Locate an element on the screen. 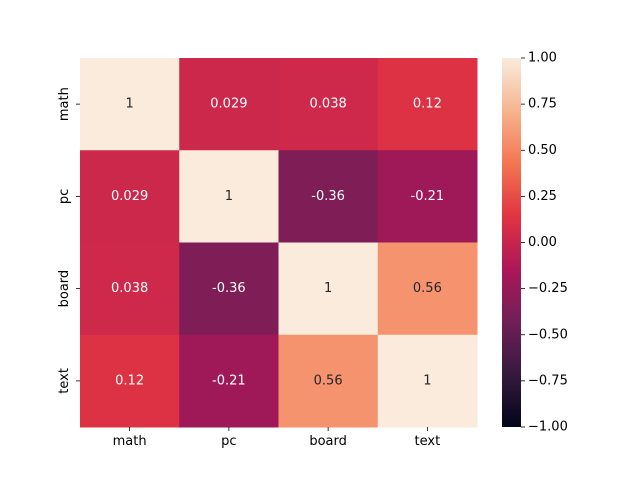 Image resolution: width=640 pixels, height=480 pixels. colorbar-tick-label: −0.25 is located at coordinates (548, 288).